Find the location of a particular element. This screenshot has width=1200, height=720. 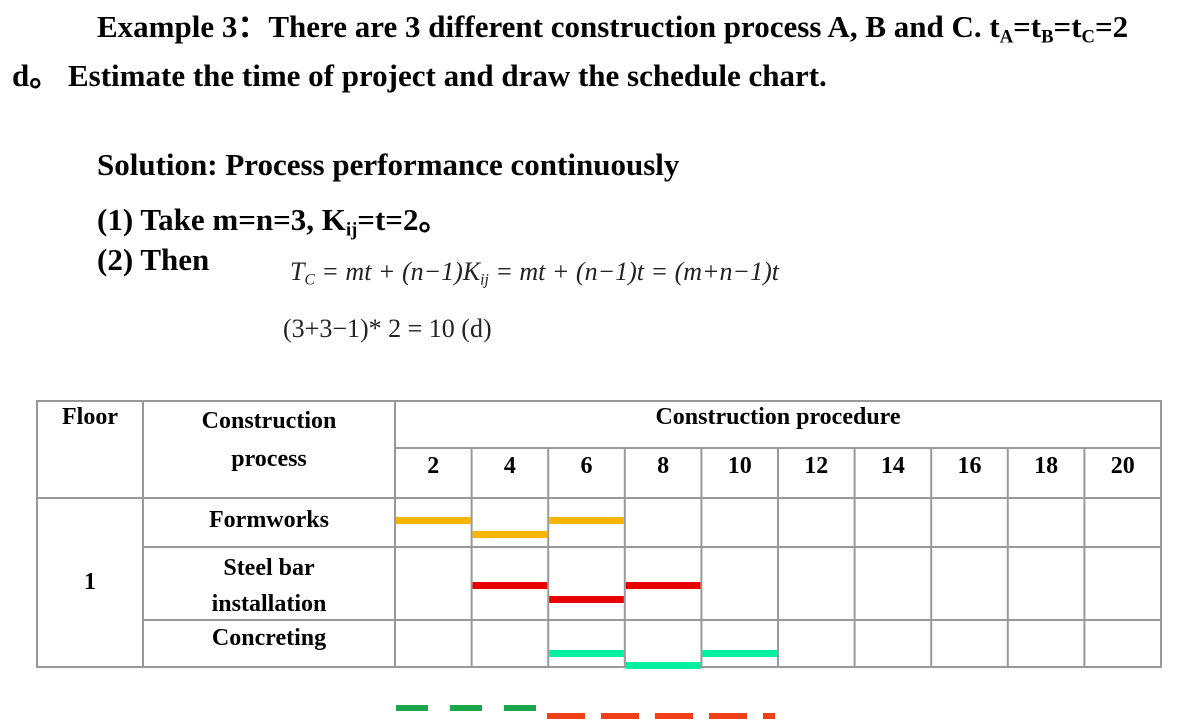

process-label: Steel bar installation is located at coordinates (269, 586).